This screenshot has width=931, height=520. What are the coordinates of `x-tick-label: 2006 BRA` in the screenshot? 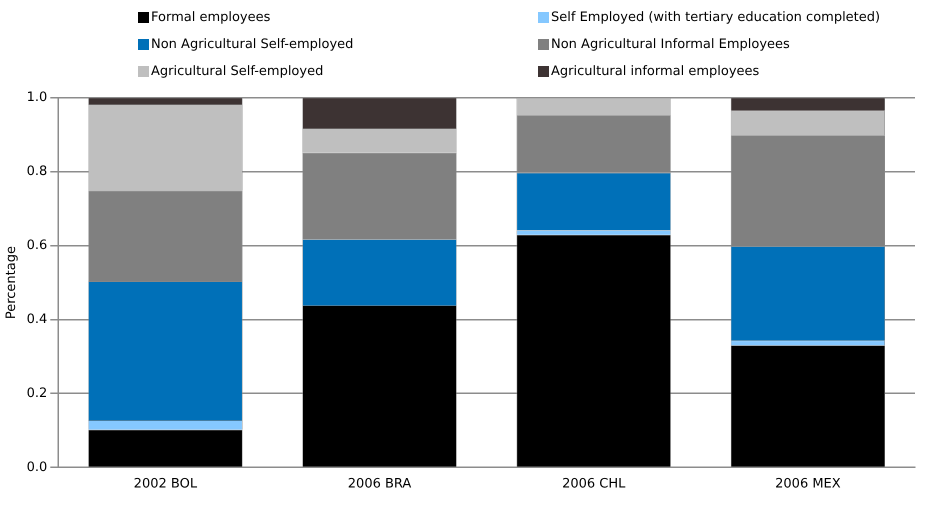 It's located at (380, 484).